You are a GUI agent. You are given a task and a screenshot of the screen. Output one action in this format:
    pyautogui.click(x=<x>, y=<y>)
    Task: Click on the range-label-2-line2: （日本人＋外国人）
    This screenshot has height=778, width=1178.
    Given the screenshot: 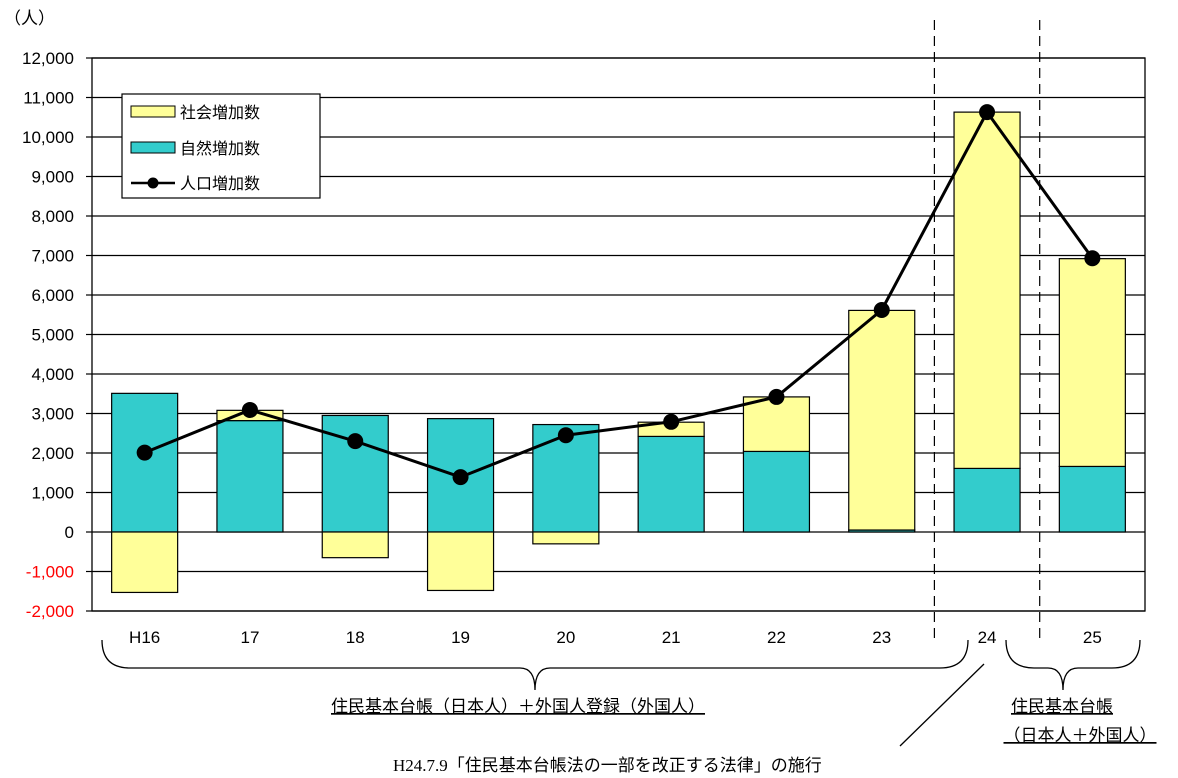 What is the action you would take?
    pyautogui.click(x=1080, y=735)
    